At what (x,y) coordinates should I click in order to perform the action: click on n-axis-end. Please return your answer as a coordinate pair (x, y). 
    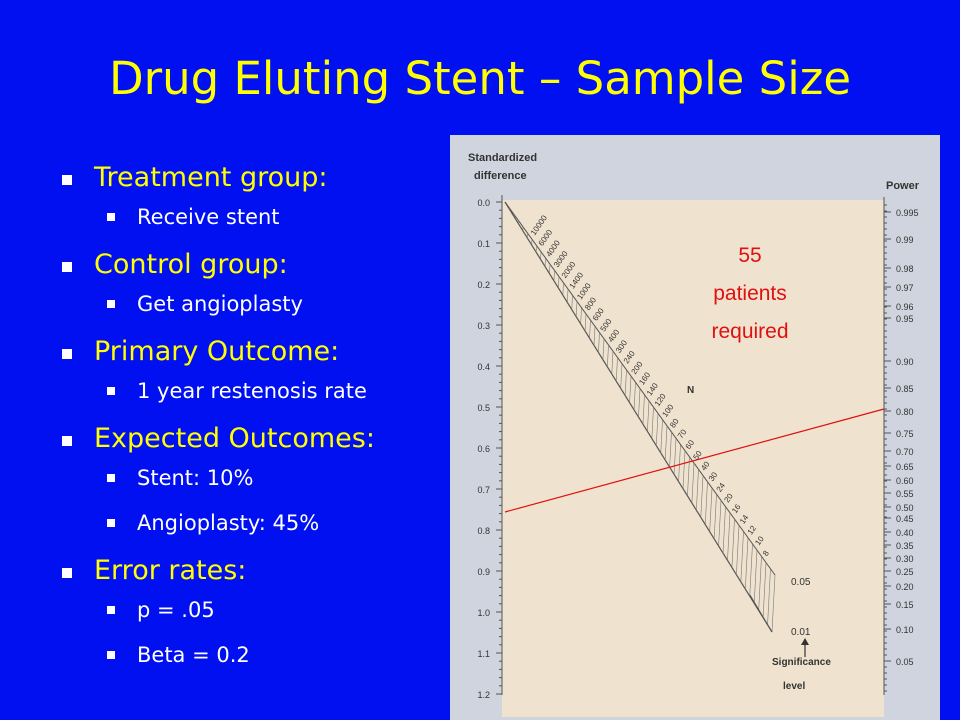
    Looking at the image, I should click on (761, 613).